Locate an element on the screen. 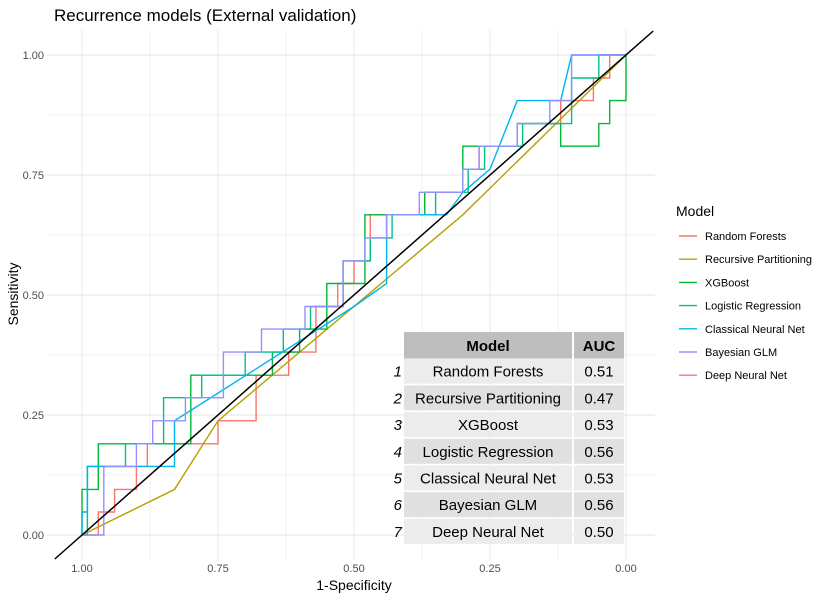 The height and width of the screenshot is (600, 835). table-row: 4 Logistic Regression 0.56 is located at coordinates (509, 451).